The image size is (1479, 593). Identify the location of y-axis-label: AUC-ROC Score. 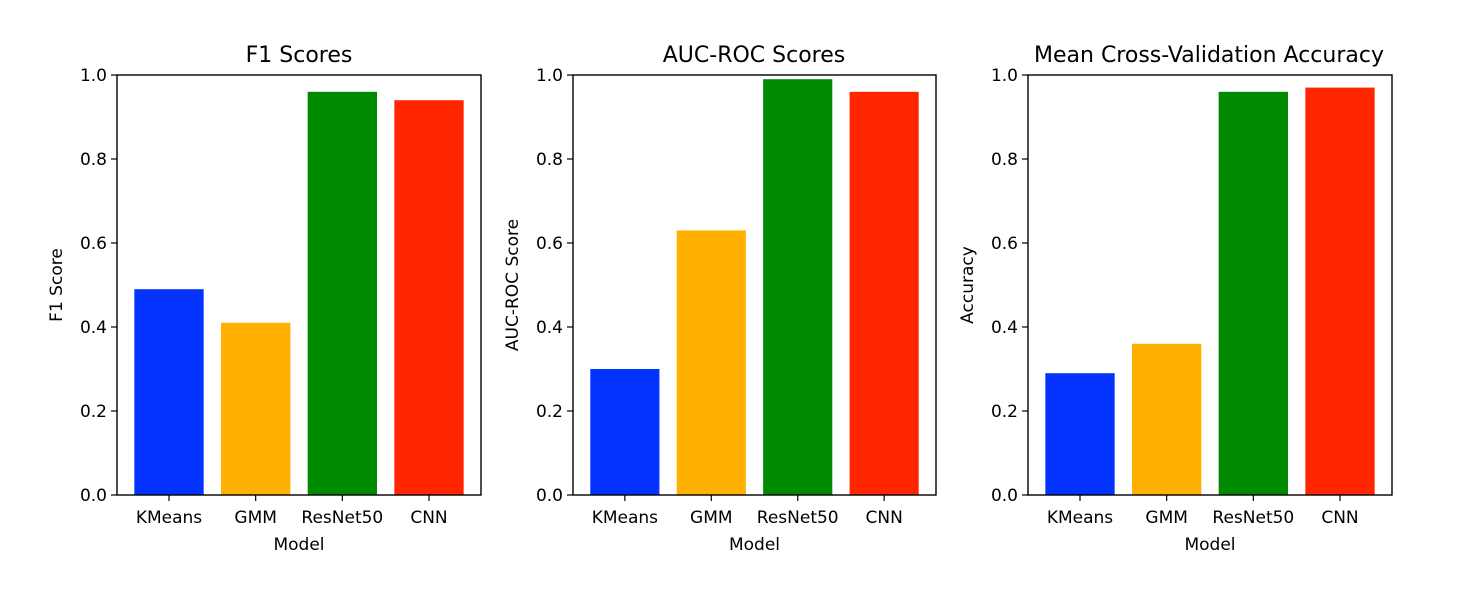
(513, 285).